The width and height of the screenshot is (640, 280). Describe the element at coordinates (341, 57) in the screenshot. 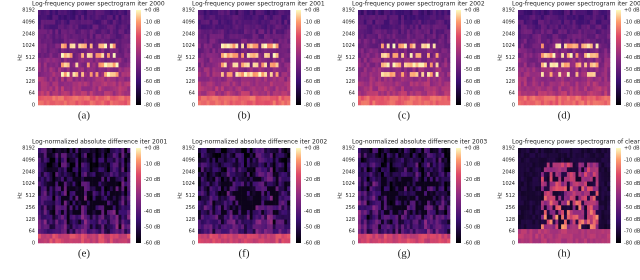

I see `y-axis-label: Hz` at that location.